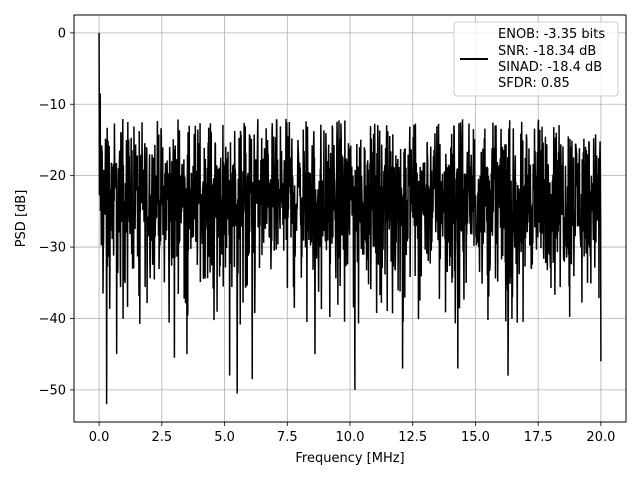 This screenshot has height=484, width=640. I want to click on x-tick-label: 10.0, so click(350, 437).